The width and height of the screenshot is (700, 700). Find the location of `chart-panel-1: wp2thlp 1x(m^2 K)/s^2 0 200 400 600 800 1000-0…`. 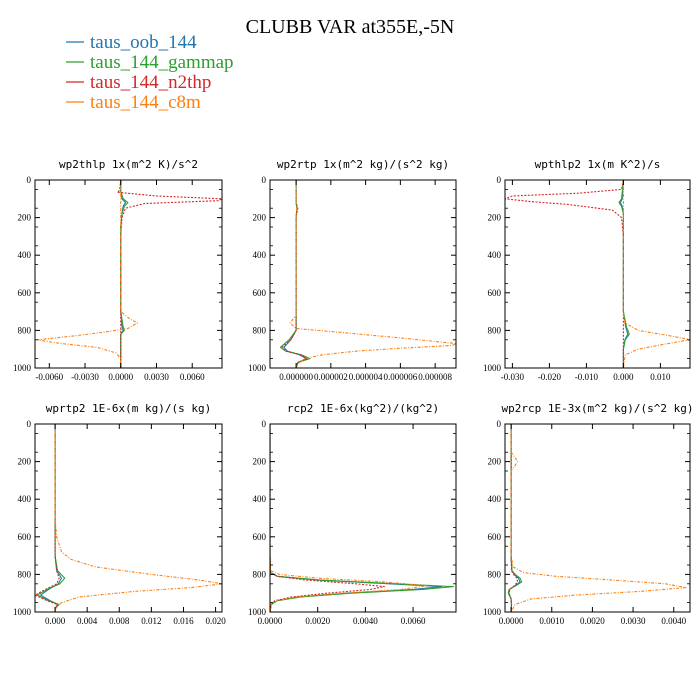

chart-panel-1: wp2thlp 1x(m^2 K)/s^2 0 200 400 600 800 1000-0… is located at coordinates (118, 270).